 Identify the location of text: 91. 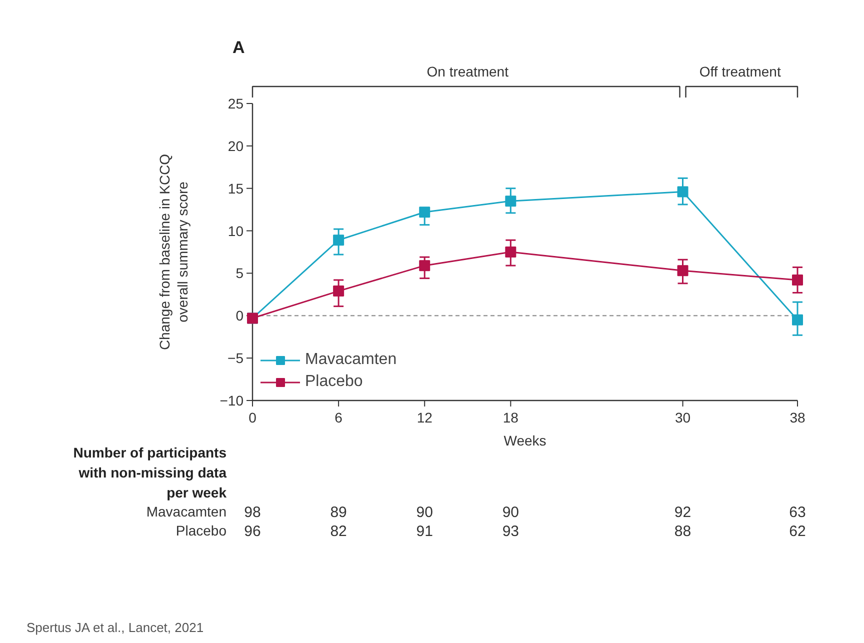
(424, 531).